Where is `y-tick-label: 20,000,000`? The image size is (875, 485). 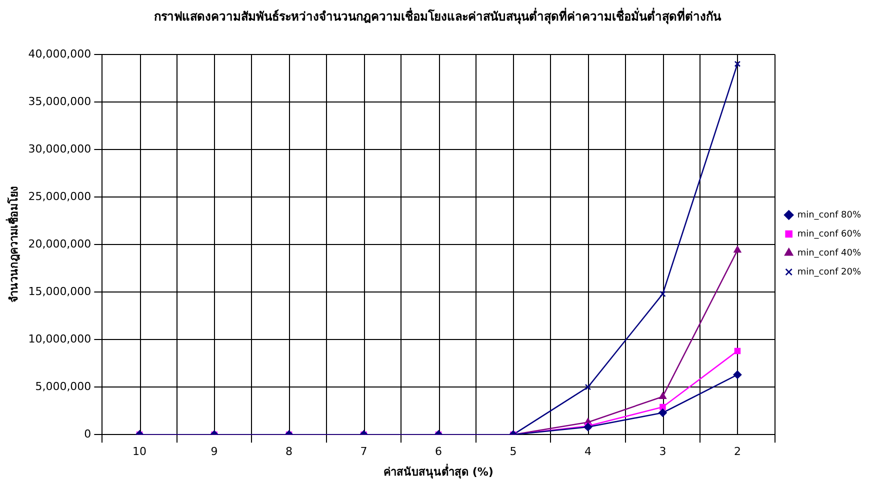 y-tick-label: 20,000,000 is located at coordinates (60, 243).